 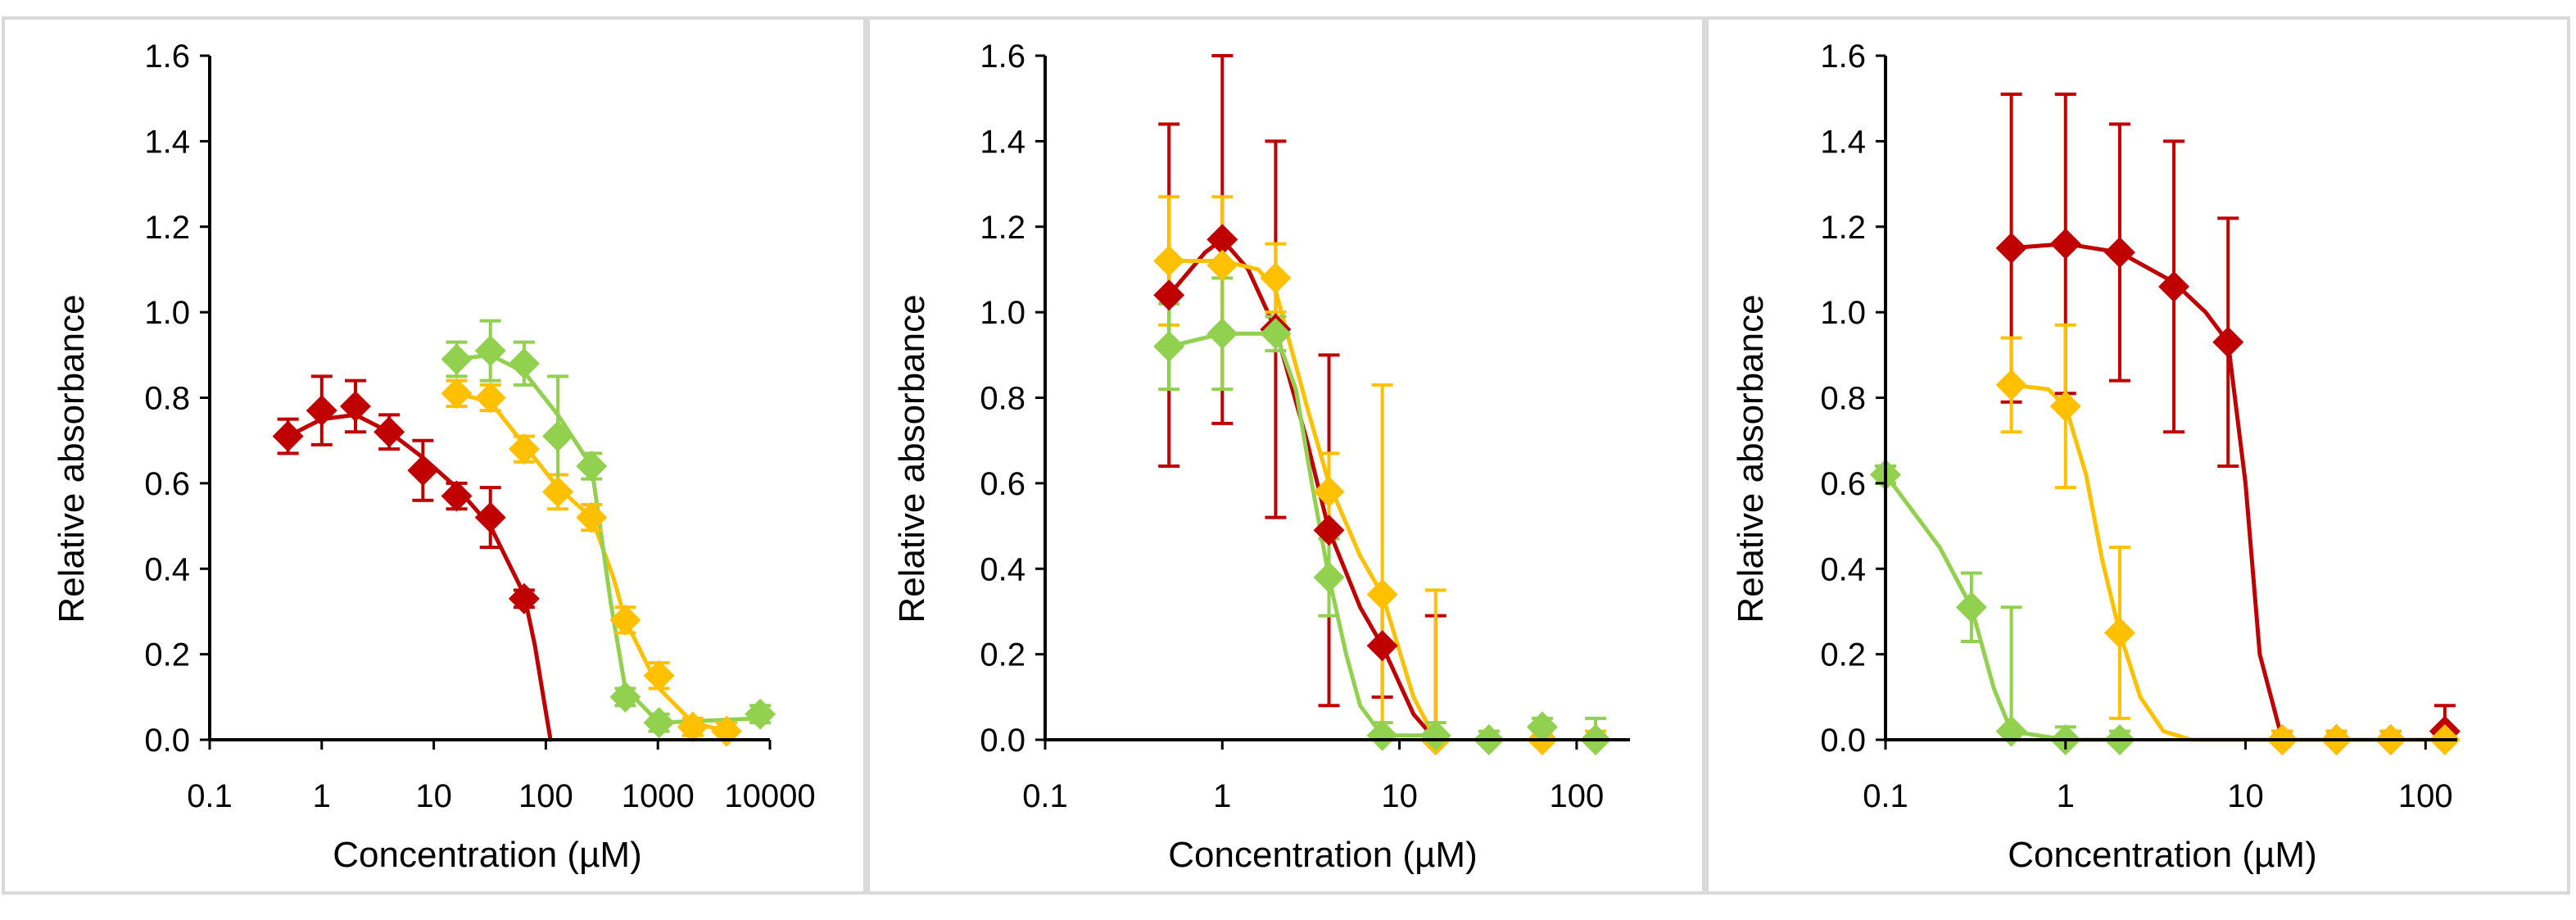 I want to click on data-point-orange-2048, so click(x=693, y=727).